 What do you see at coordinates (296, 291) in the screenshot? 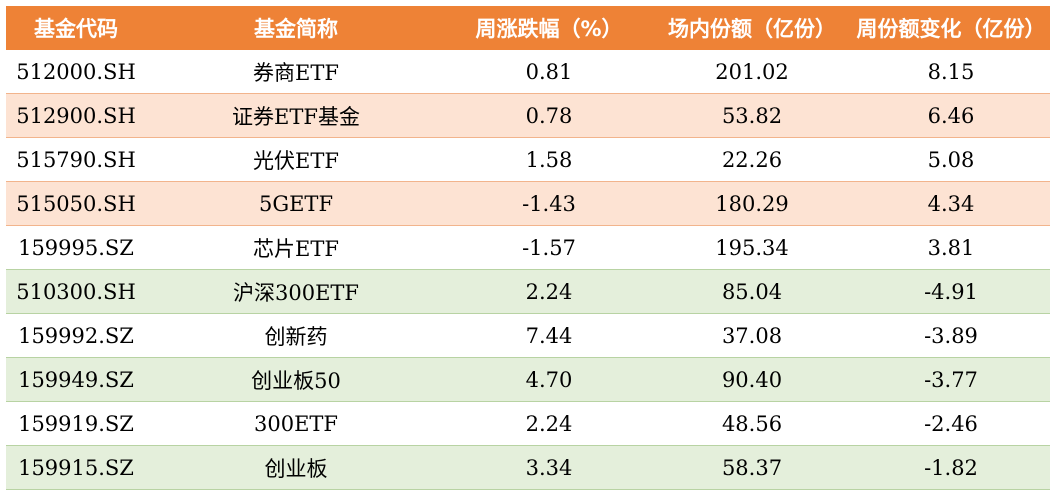
I see `cell-fund-name: 沪深300ETF` at bounding box center [296, 291].